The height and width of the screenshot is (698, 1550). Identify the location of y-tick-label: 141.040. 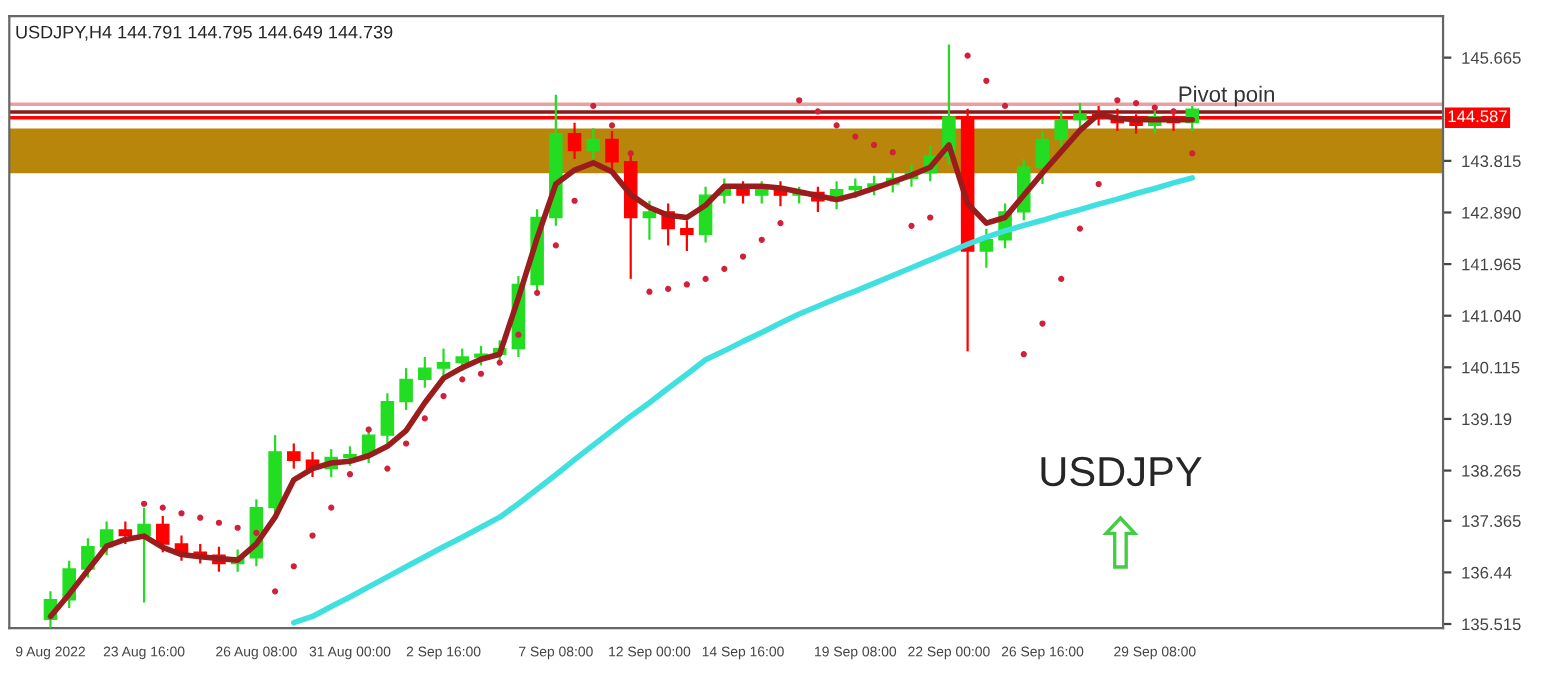
(1491, 316).